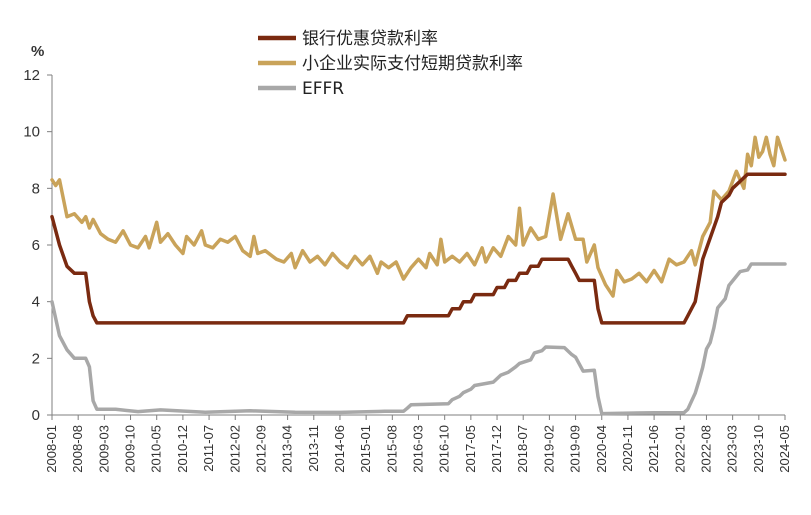  Describe the element at coordinates (444, 449) in the screenshot. I see `x-tick-label: 2016-10` at that location.